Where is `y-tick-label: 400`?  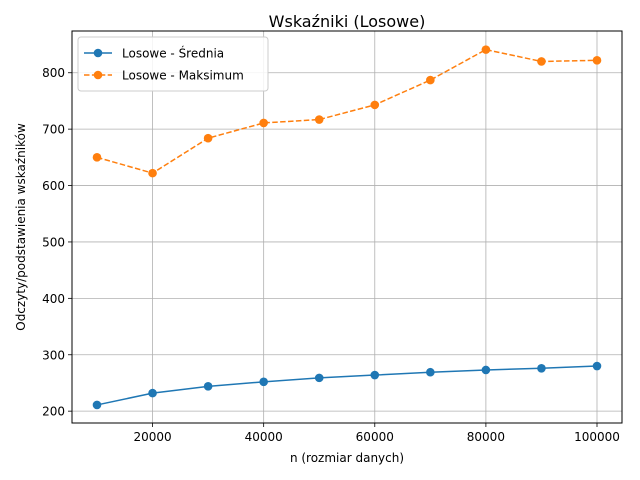 y-tick-label: 400 is located at coordinates (53, 299).